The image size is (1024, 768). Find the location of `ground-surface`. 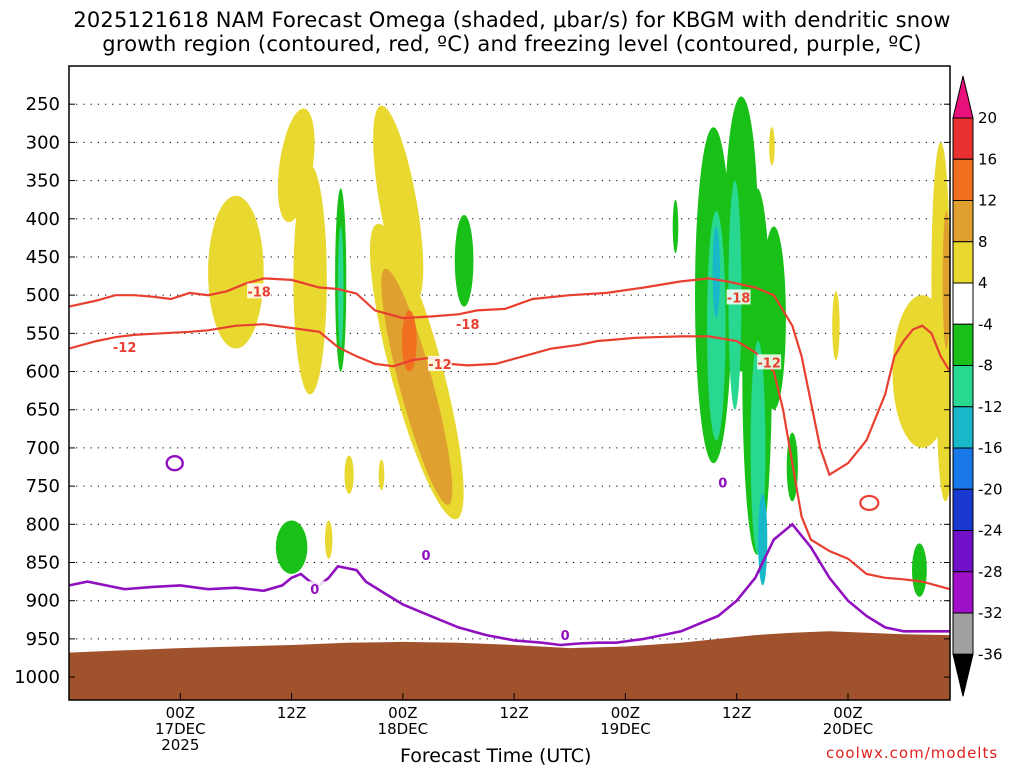

ground-surface is located at coordinates (509, 665).